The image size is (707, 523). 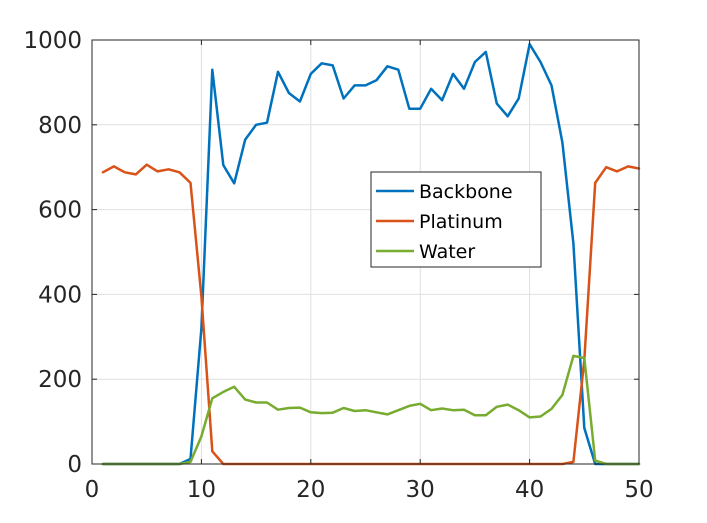 I want to click on x-tick-label: 30, so click(x=420, y=490).